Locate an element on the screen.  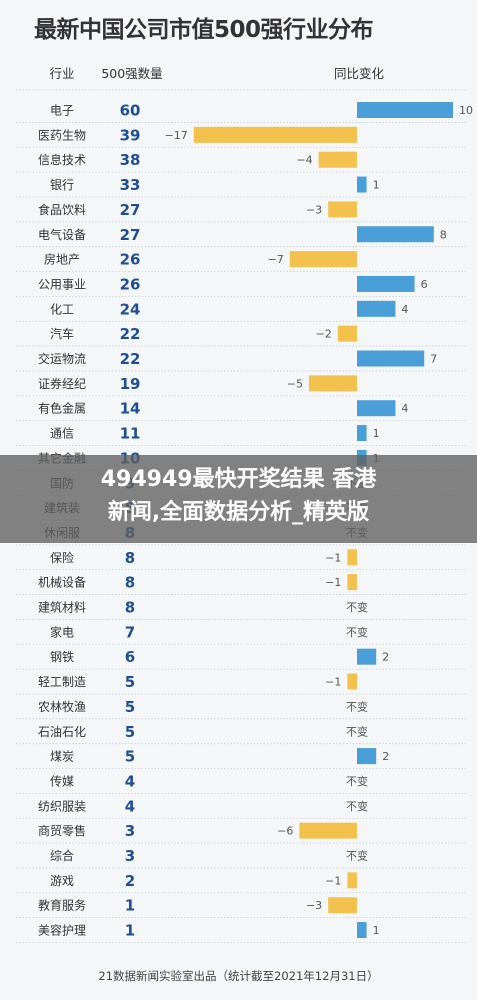
industry-label: 公用事业 is located at coordinates (62, 284).